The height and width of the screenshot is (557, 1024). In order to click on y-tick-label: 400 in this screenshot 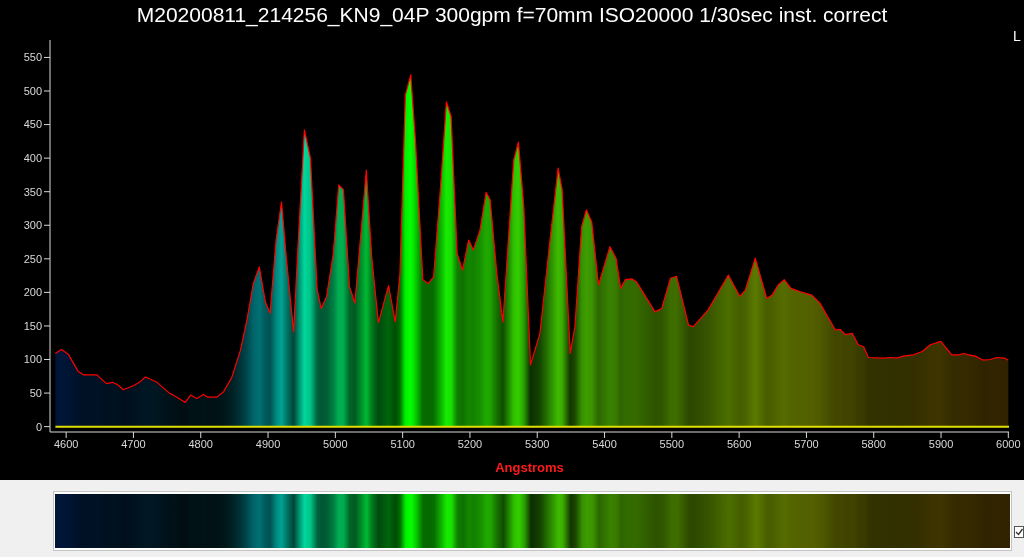, I will do `click(32, 158)`.